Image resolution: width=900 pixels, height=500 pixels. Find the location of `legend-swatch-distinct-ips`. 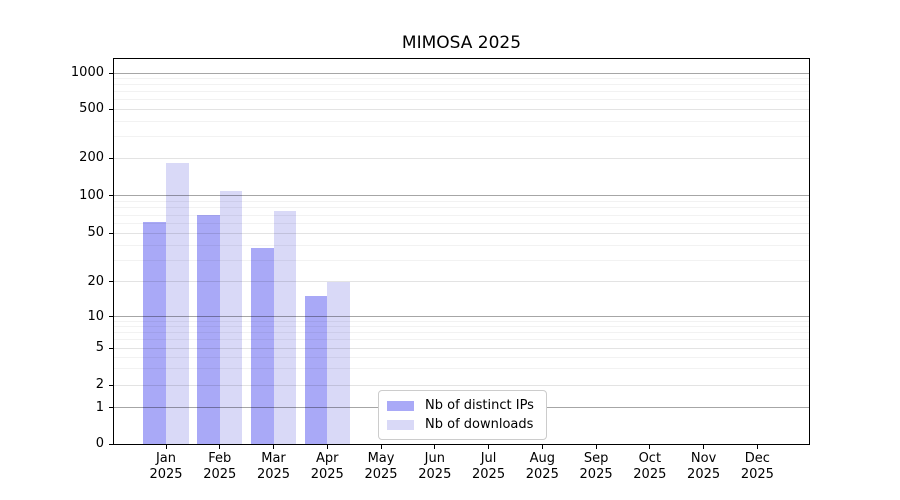

legend-swatch-distinct-ips is located at coordinates (400, 405).